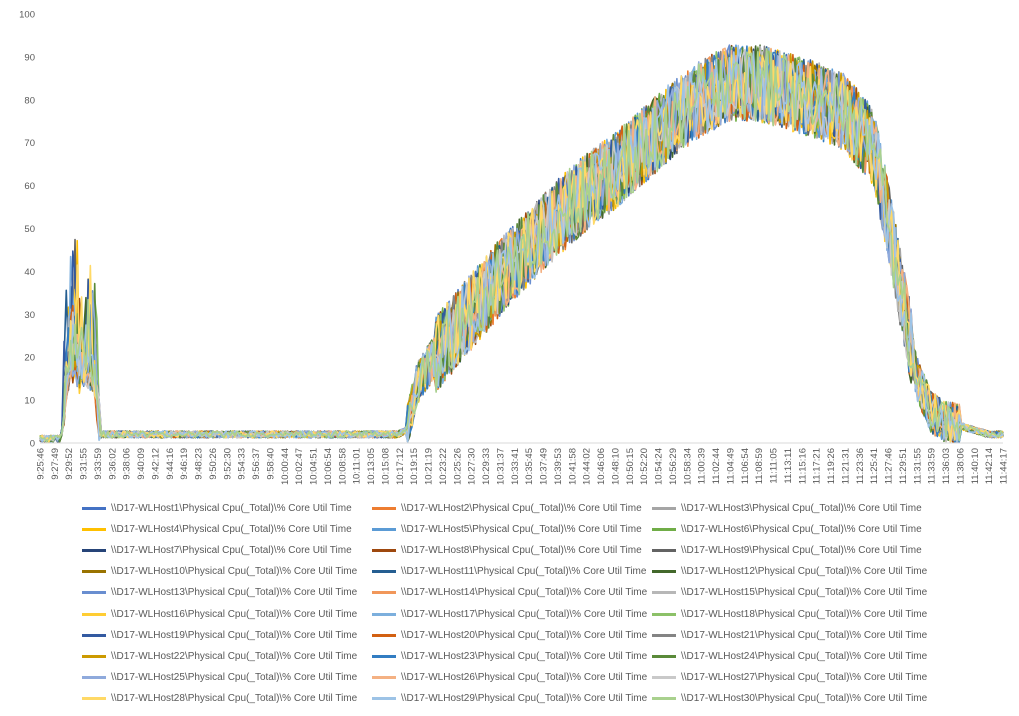 Image resolution: width=1019 pixels, height=716 pixels. I want to click on x-tick-label: 11:23:36, so click(860, 466).